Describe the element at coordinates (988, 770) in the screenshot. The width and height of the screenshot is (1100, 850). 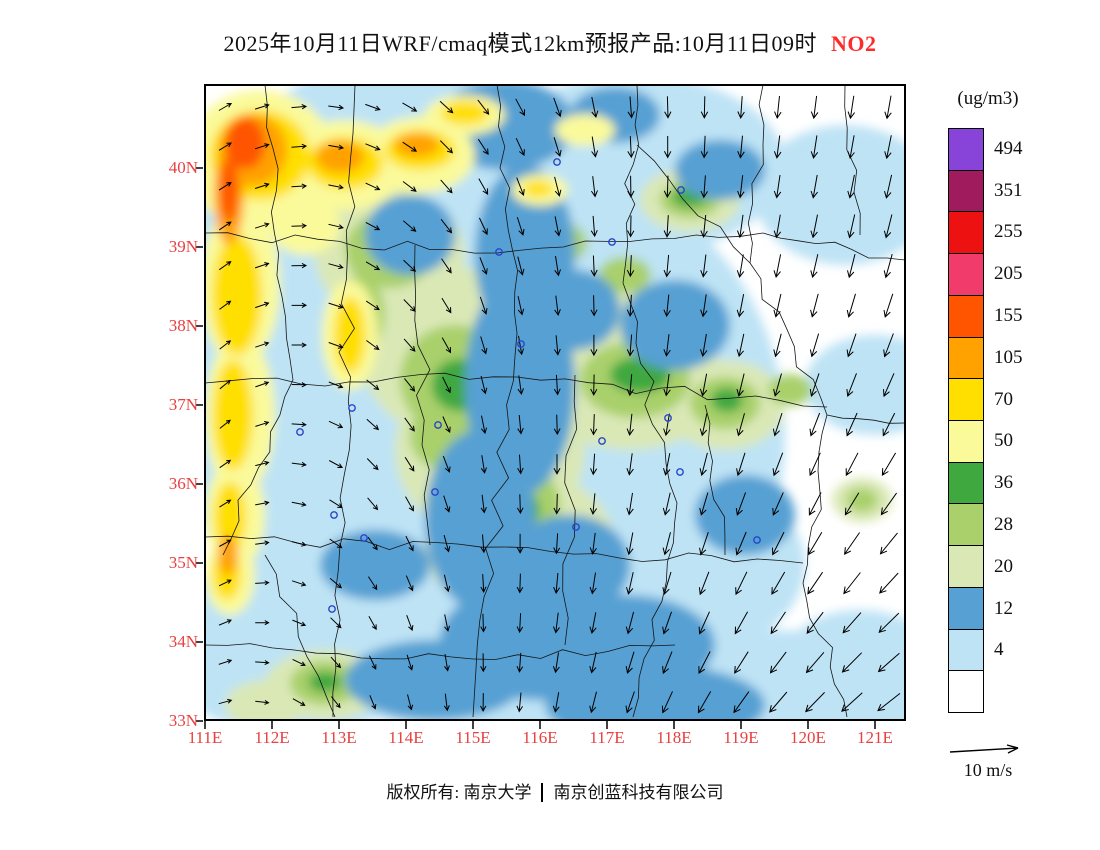
I see `wind-reference-label: 10 m/s` at that location.